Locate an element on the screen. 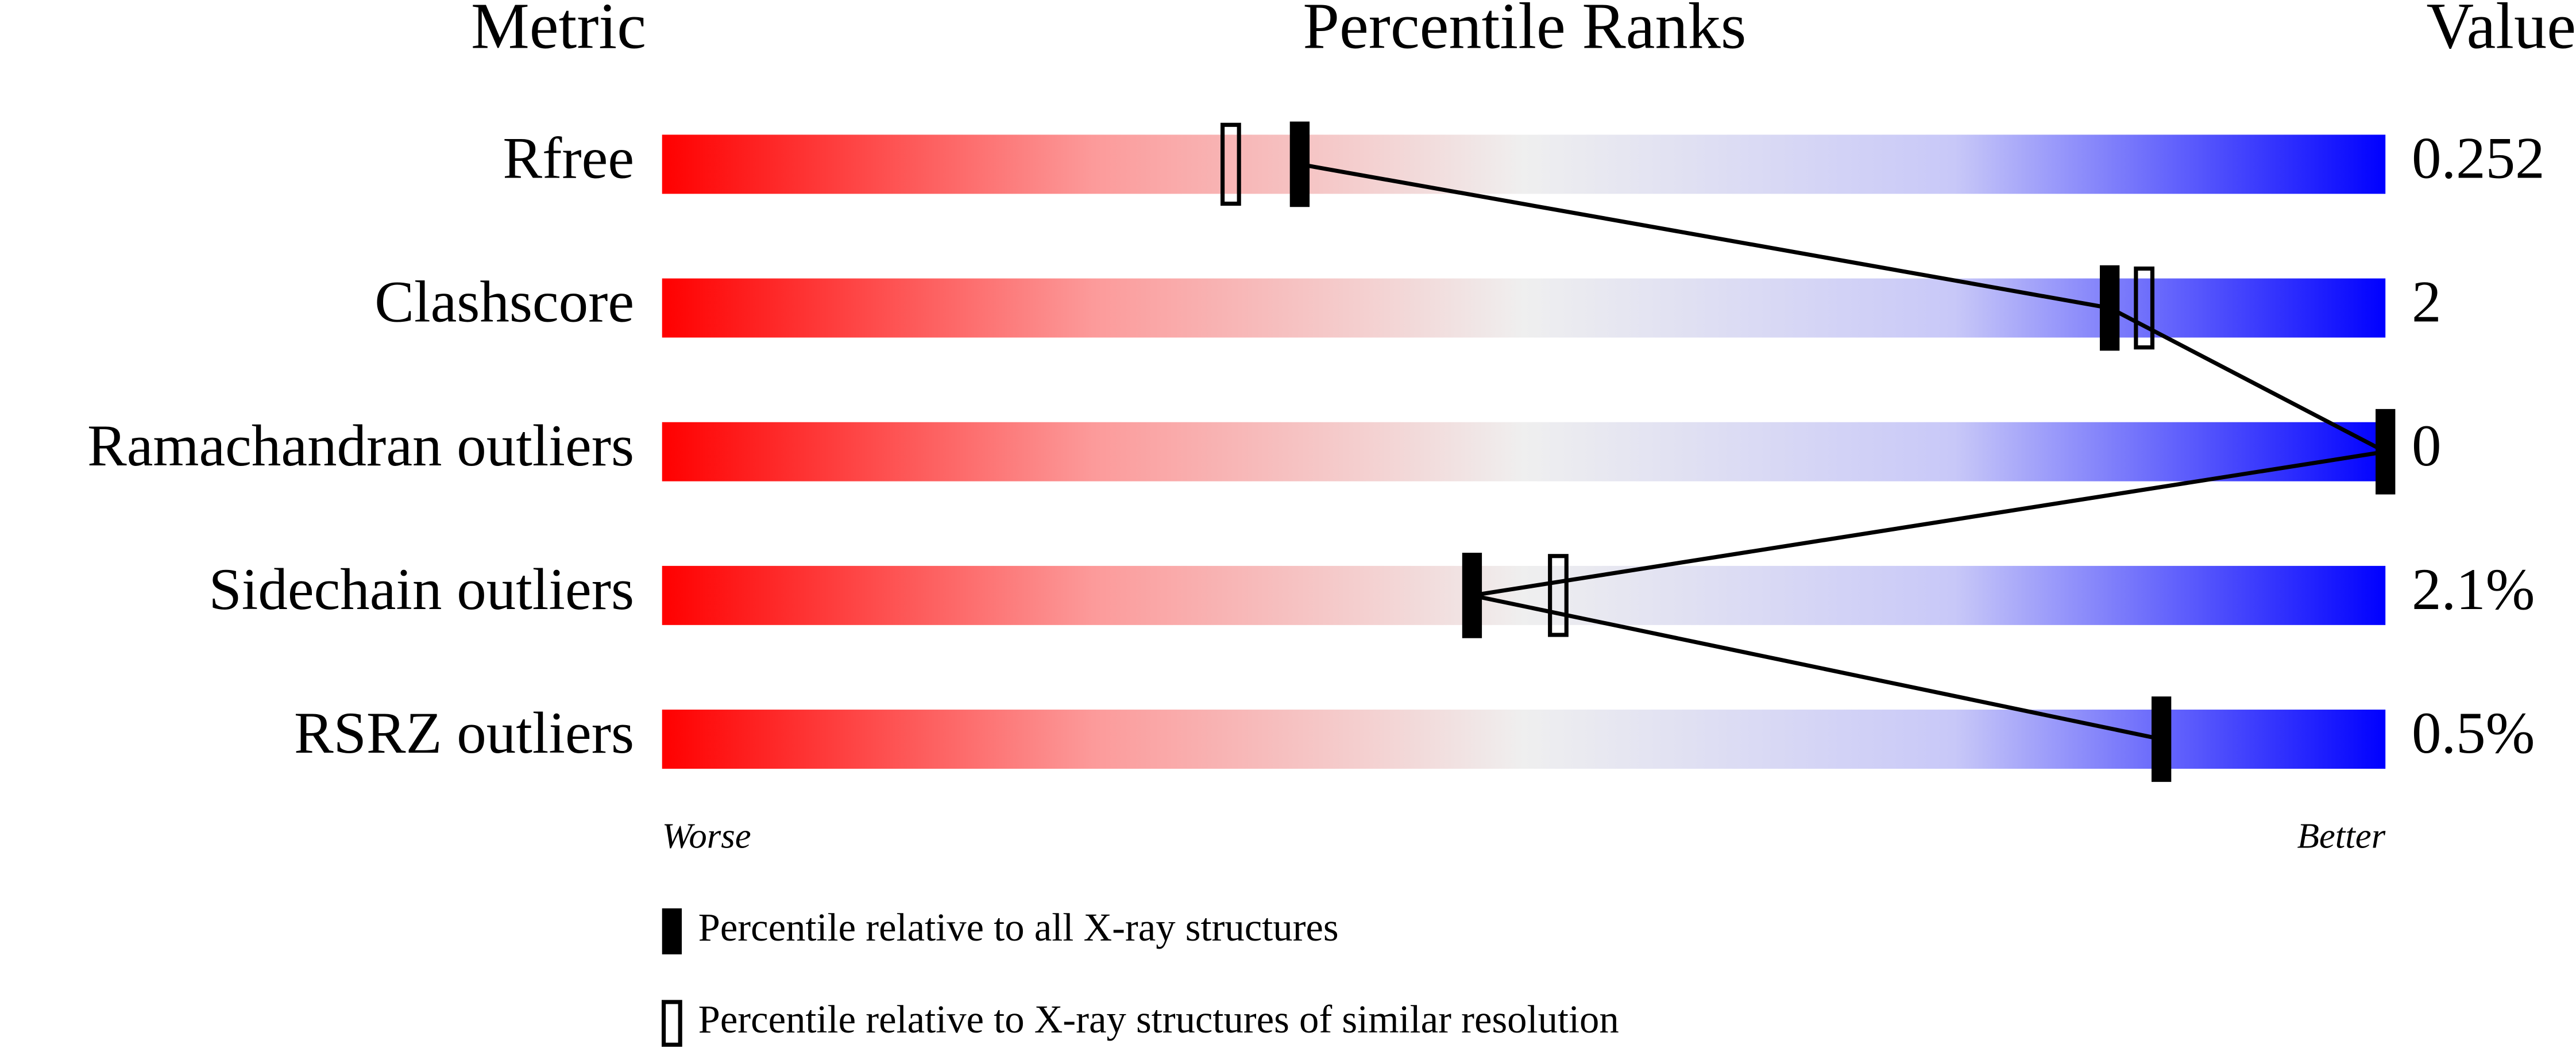  metric-label: Sidechain outliers is located at coordinates (421, 589).